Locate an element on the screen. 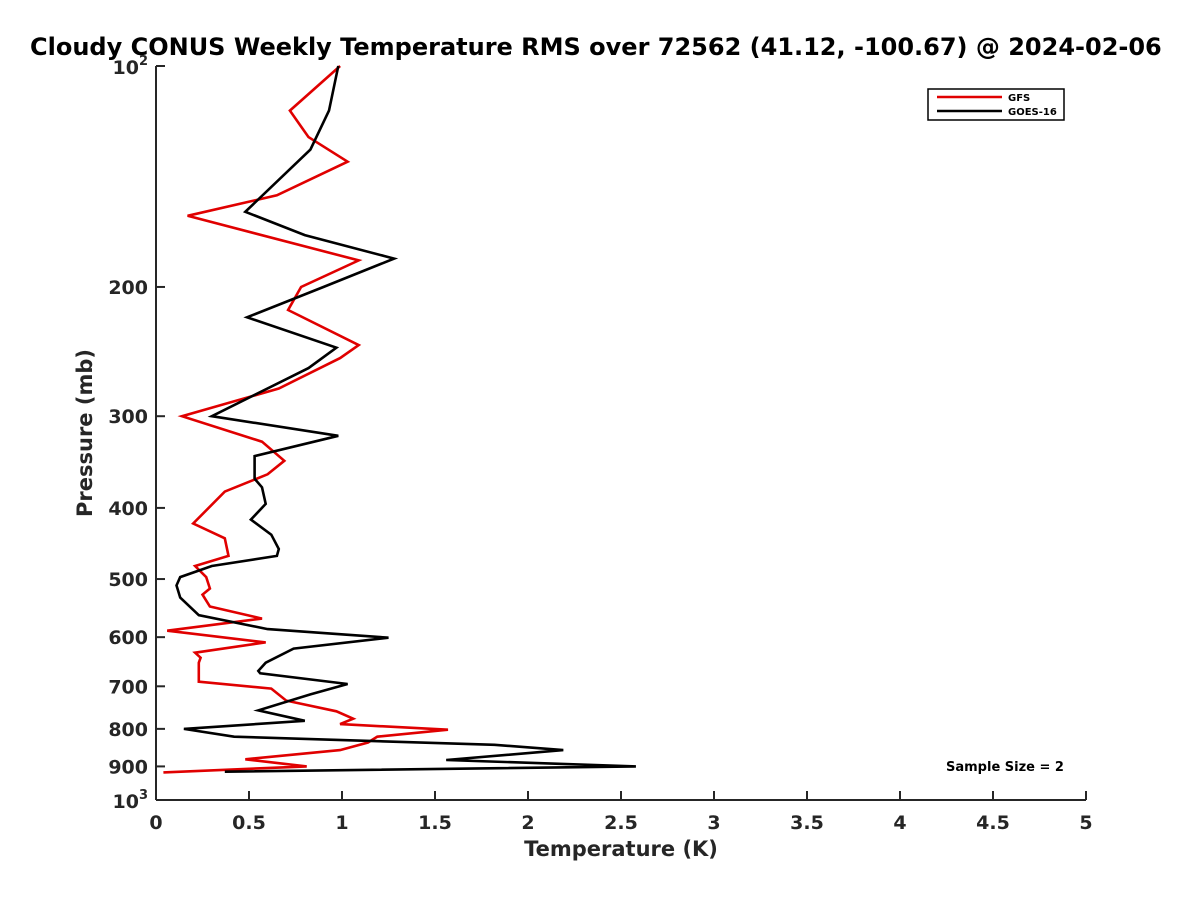 This screenshot has width=1200, height=900. y-tick-label: 900 is located at coordinates (128, 767).